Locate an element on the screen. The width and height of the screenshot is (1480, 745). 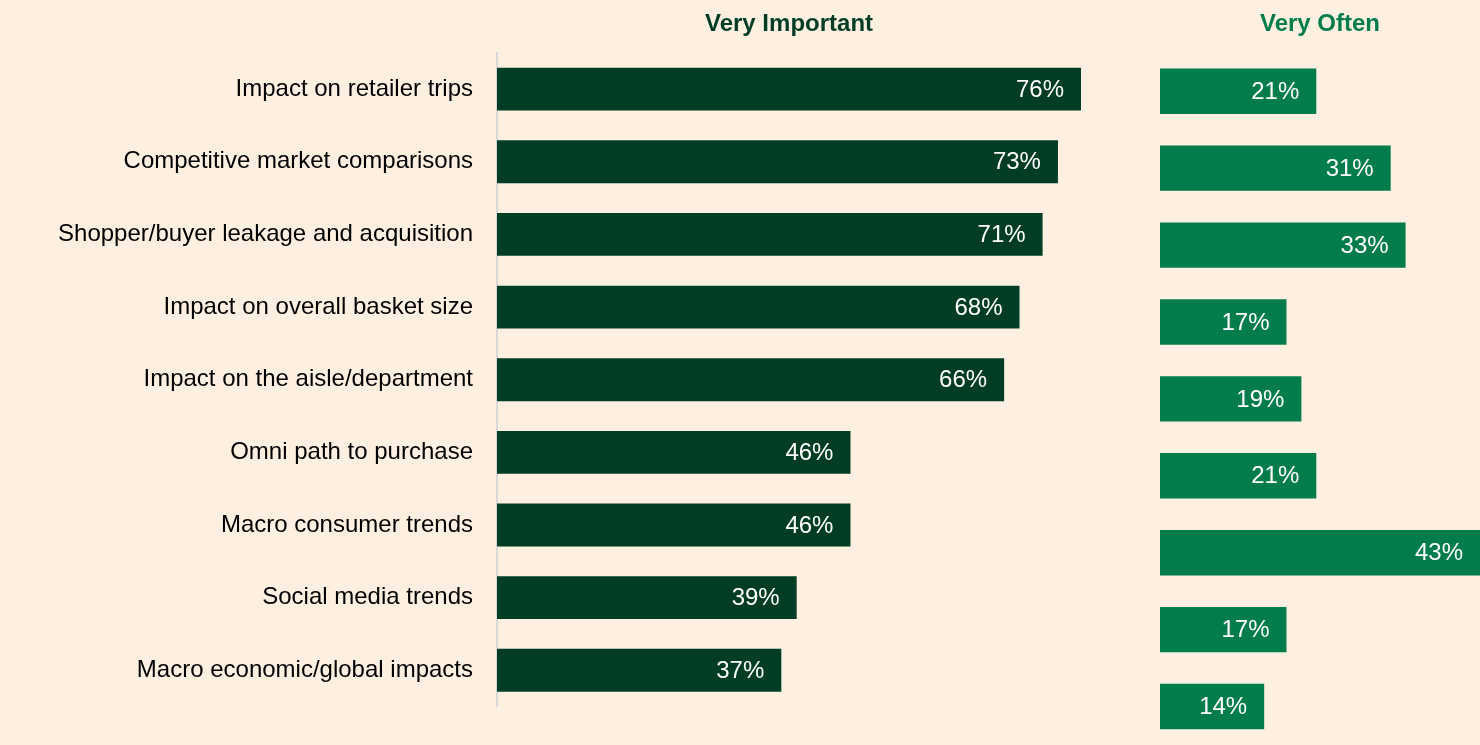
y-tick-label: Impact on overall basket size is located at coordinates (318, 305).